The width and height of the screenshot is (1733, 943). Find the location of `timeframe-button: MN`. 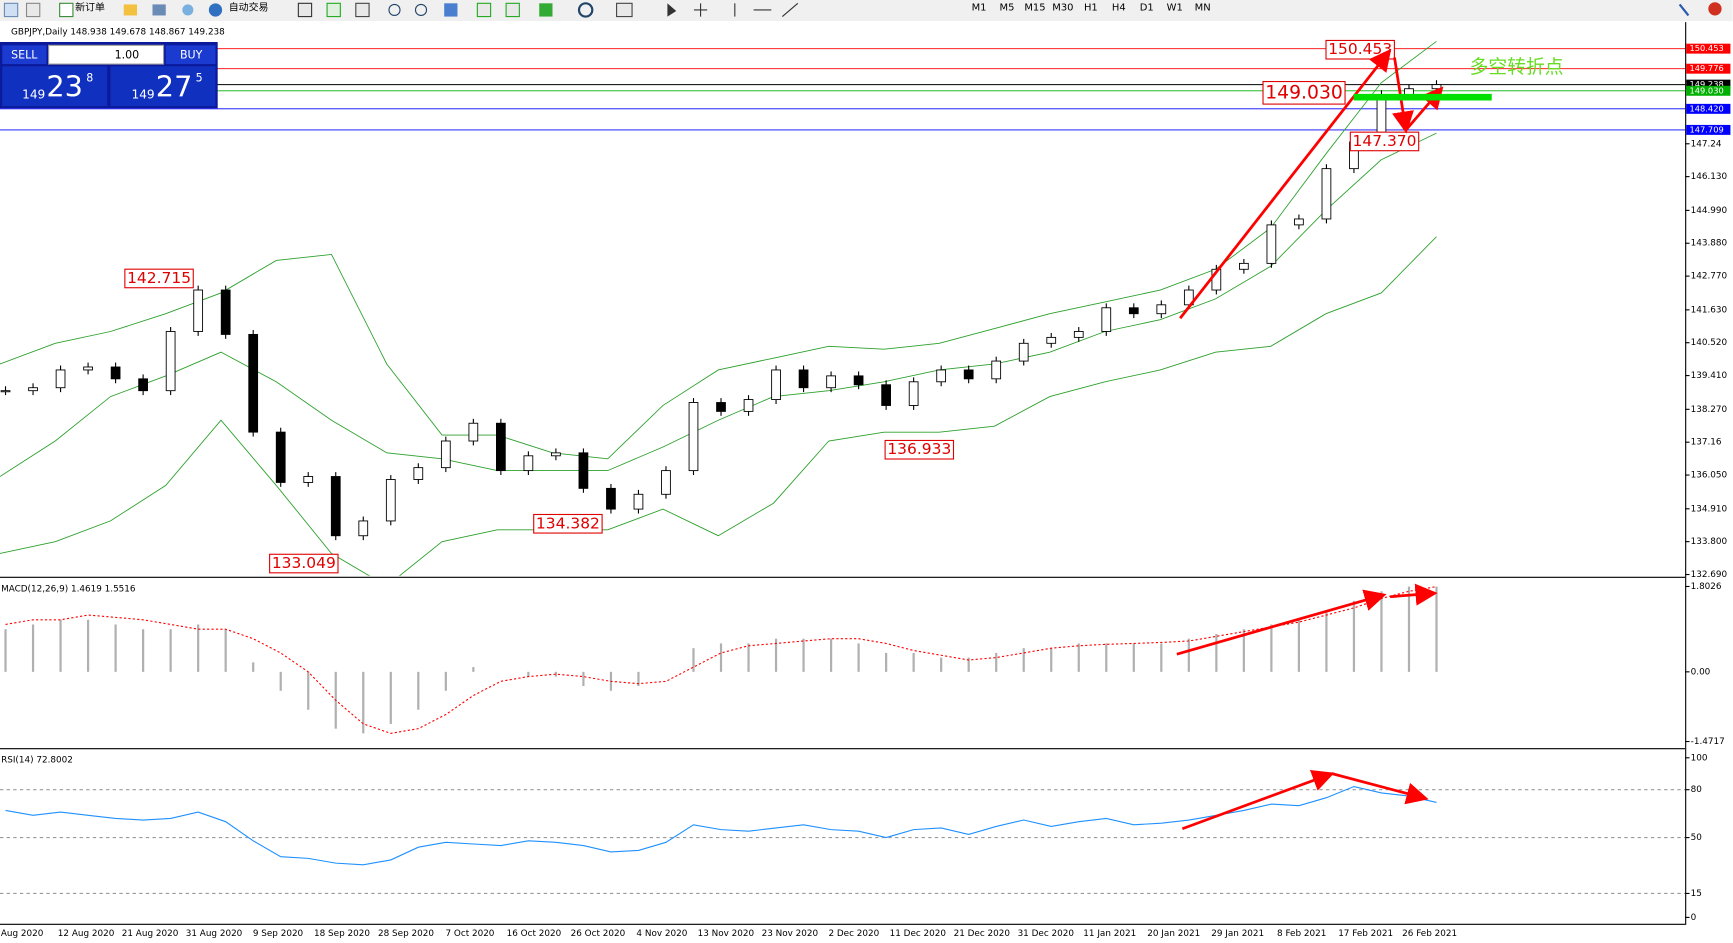

timeframe-button: MN is located at coordinates (1203, 8).